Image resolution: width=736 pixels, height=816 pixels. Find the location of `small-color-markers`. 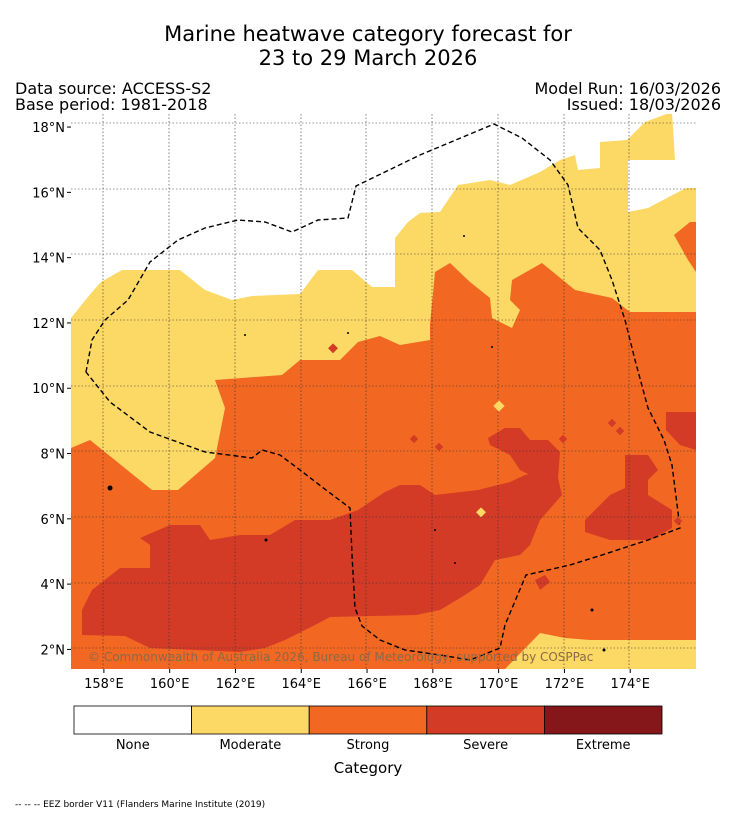

small-color-markers is located at coordinates (505, 434).